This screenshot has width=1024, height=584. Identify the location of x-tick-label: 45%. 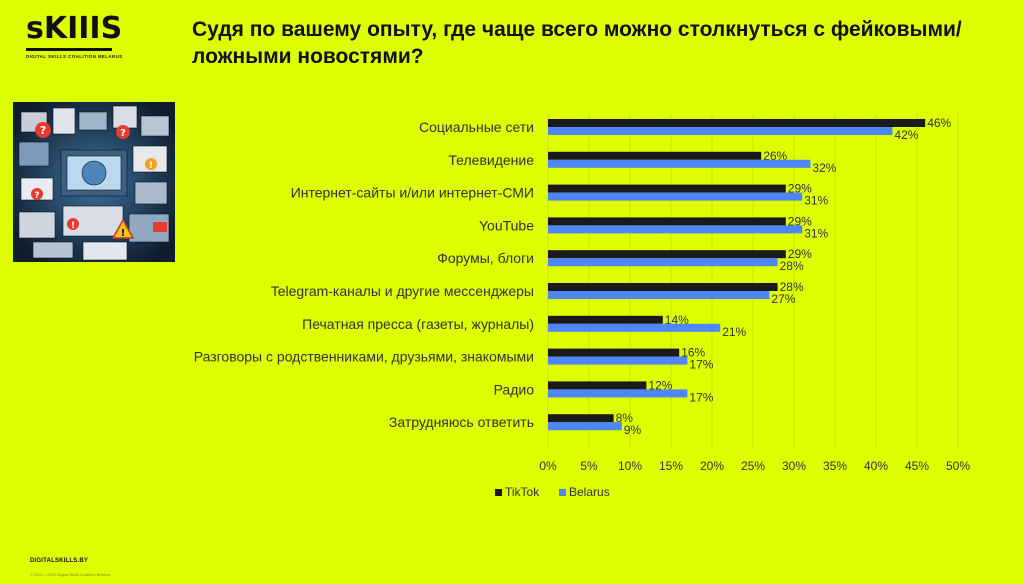
(917, 466).